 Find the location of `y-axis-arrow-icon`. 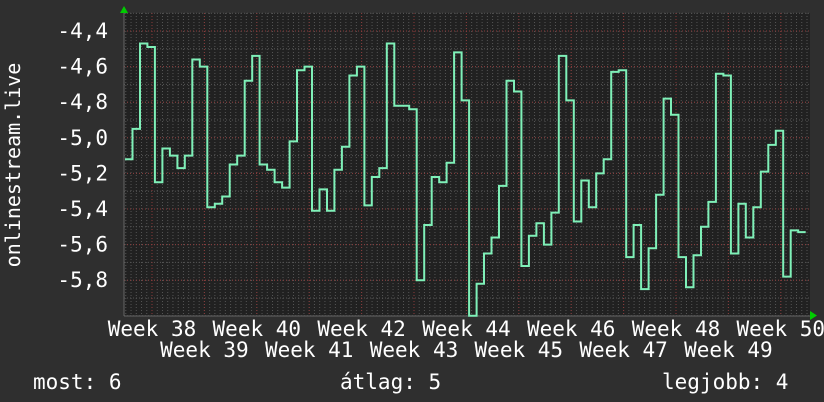

y-axis-arrow-icon is located at coordinates (124, 9).